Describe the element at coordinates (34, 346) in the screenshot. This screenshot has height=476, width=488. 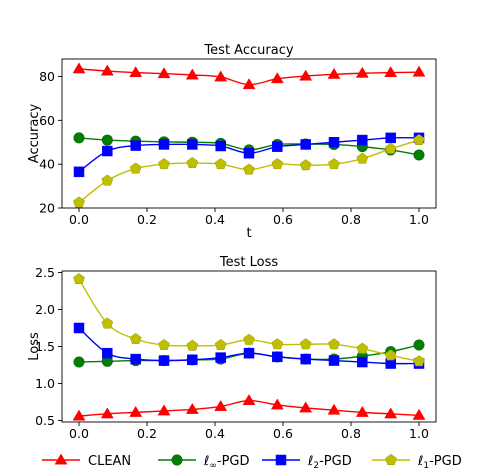
I see `y-axis-label: Loss` at that location.